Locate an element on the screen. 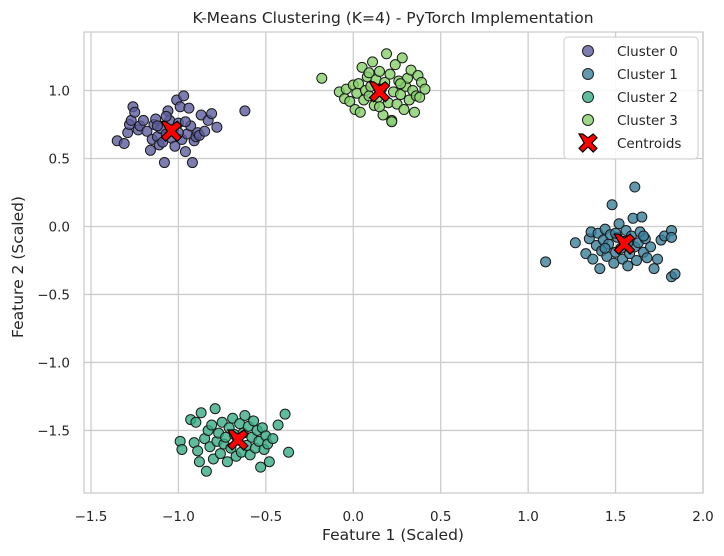  legend-marker-centroids is located at coordinates (587, 143).